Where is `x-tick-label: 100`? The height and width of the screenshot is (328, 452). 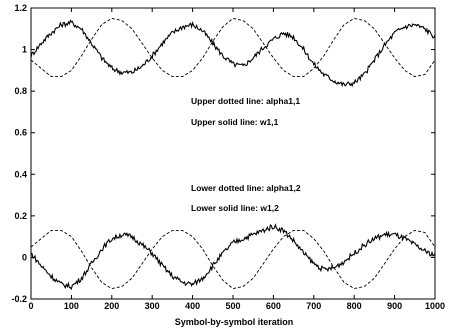
x-tick-label: 100 is located at coordinates (71, 306).